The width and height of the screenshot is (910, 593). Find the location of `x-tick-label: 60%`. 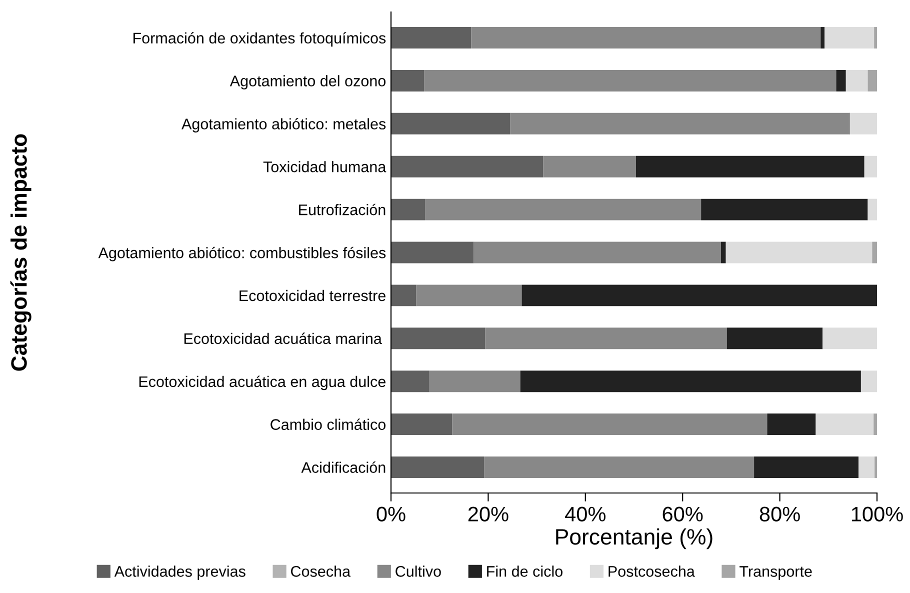

x-tick-label: 60% is located at coordinates (682, 514).